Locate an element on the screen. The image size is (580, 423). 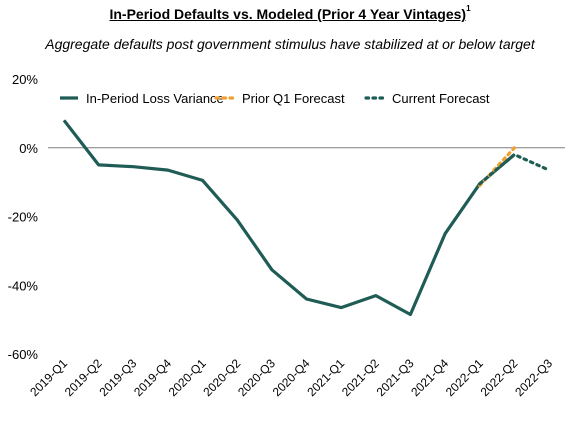
y-tick-label: -40% is located at coordinates (23, 285).